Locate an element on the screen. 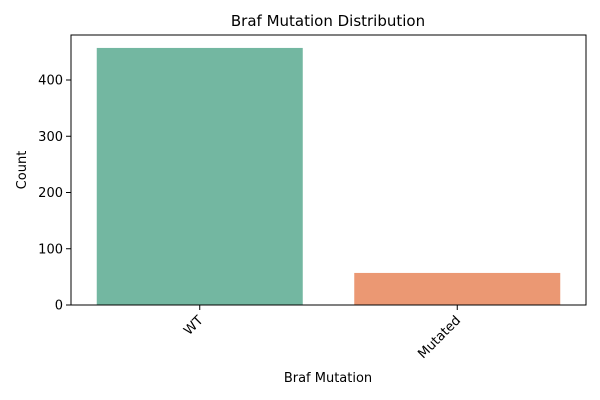  y-tick-label: 300 is located at coordinates (50, 137).